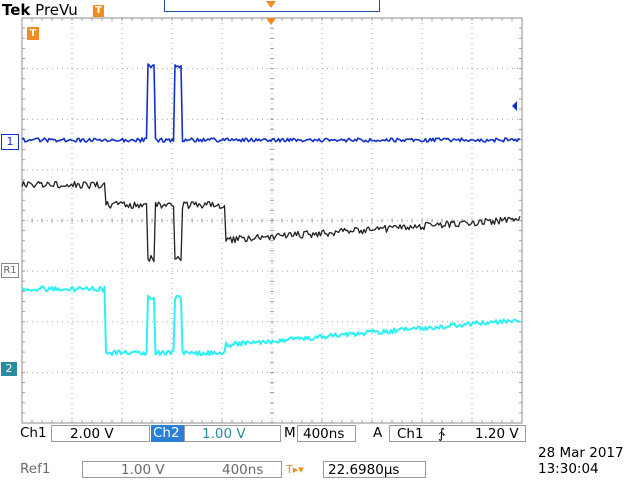 Image resolution: width=640 pixels, height=480 pixels. I want to click on ch2-ground-marker: 2, so click(9, 369).